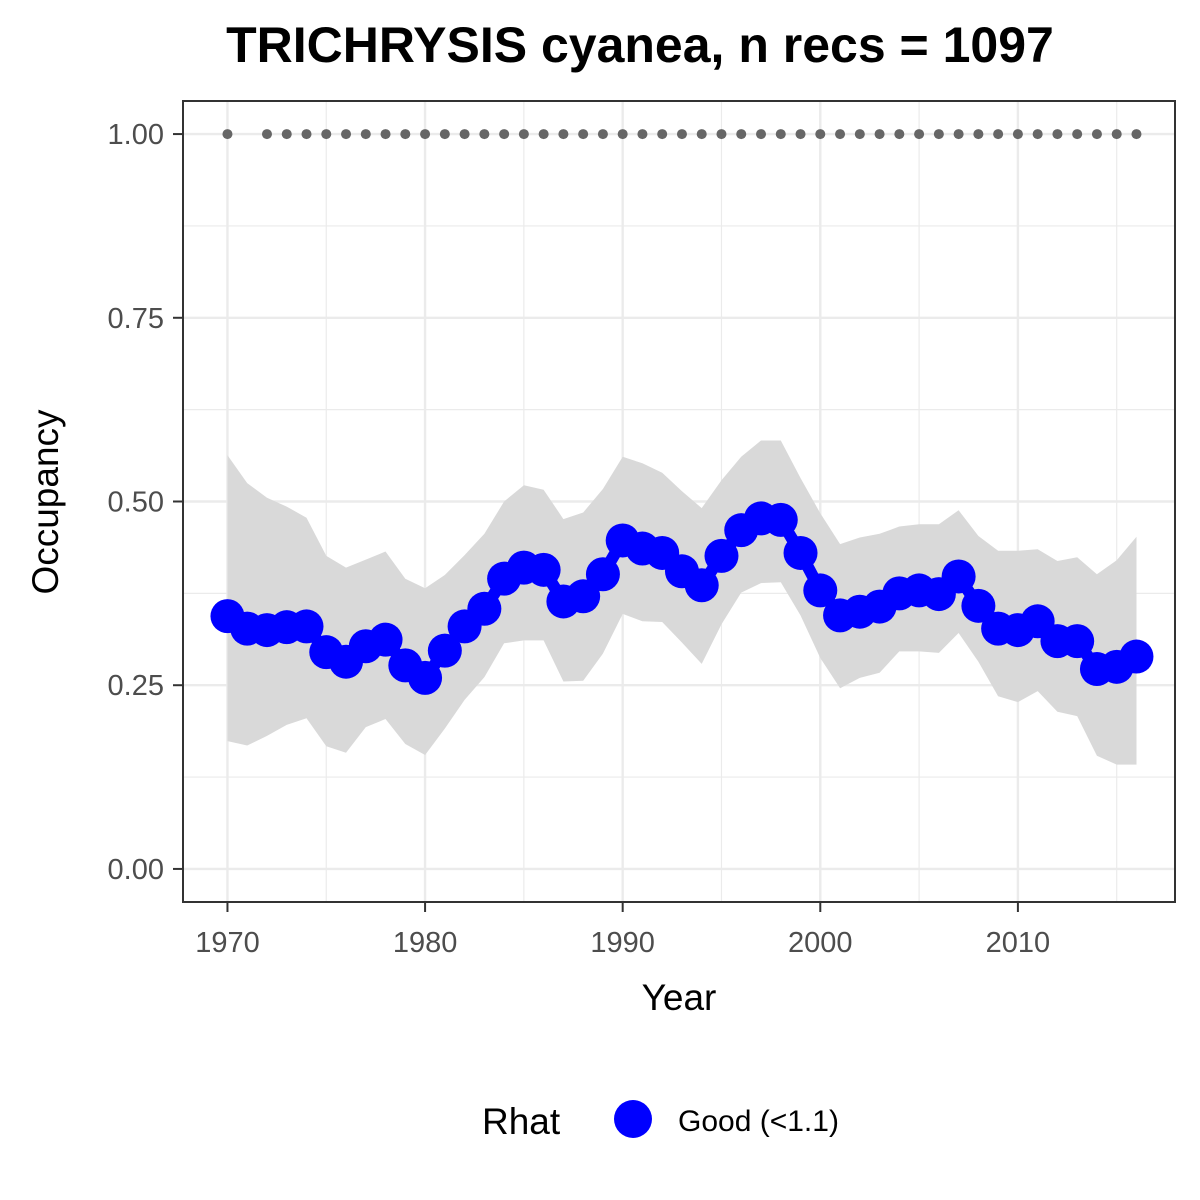 This screenshot has width=1200, height=1200. I want to click on y-tick-label: 0.50, so click(136, 503).